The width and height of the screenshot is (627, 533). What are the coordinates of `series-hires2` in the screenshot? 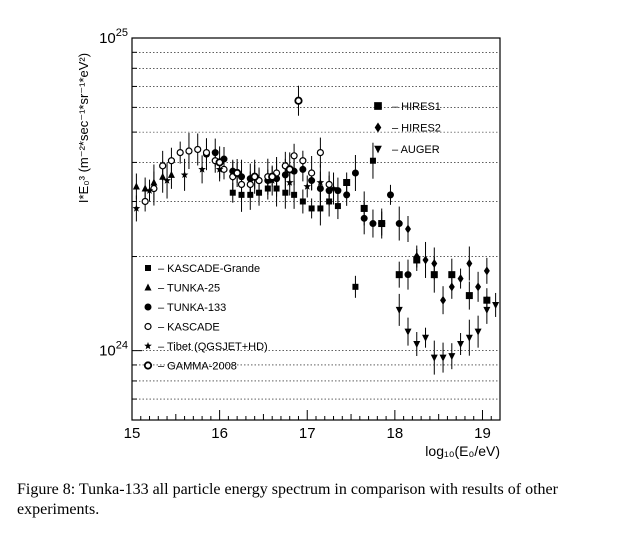 It's located at (447, 265).